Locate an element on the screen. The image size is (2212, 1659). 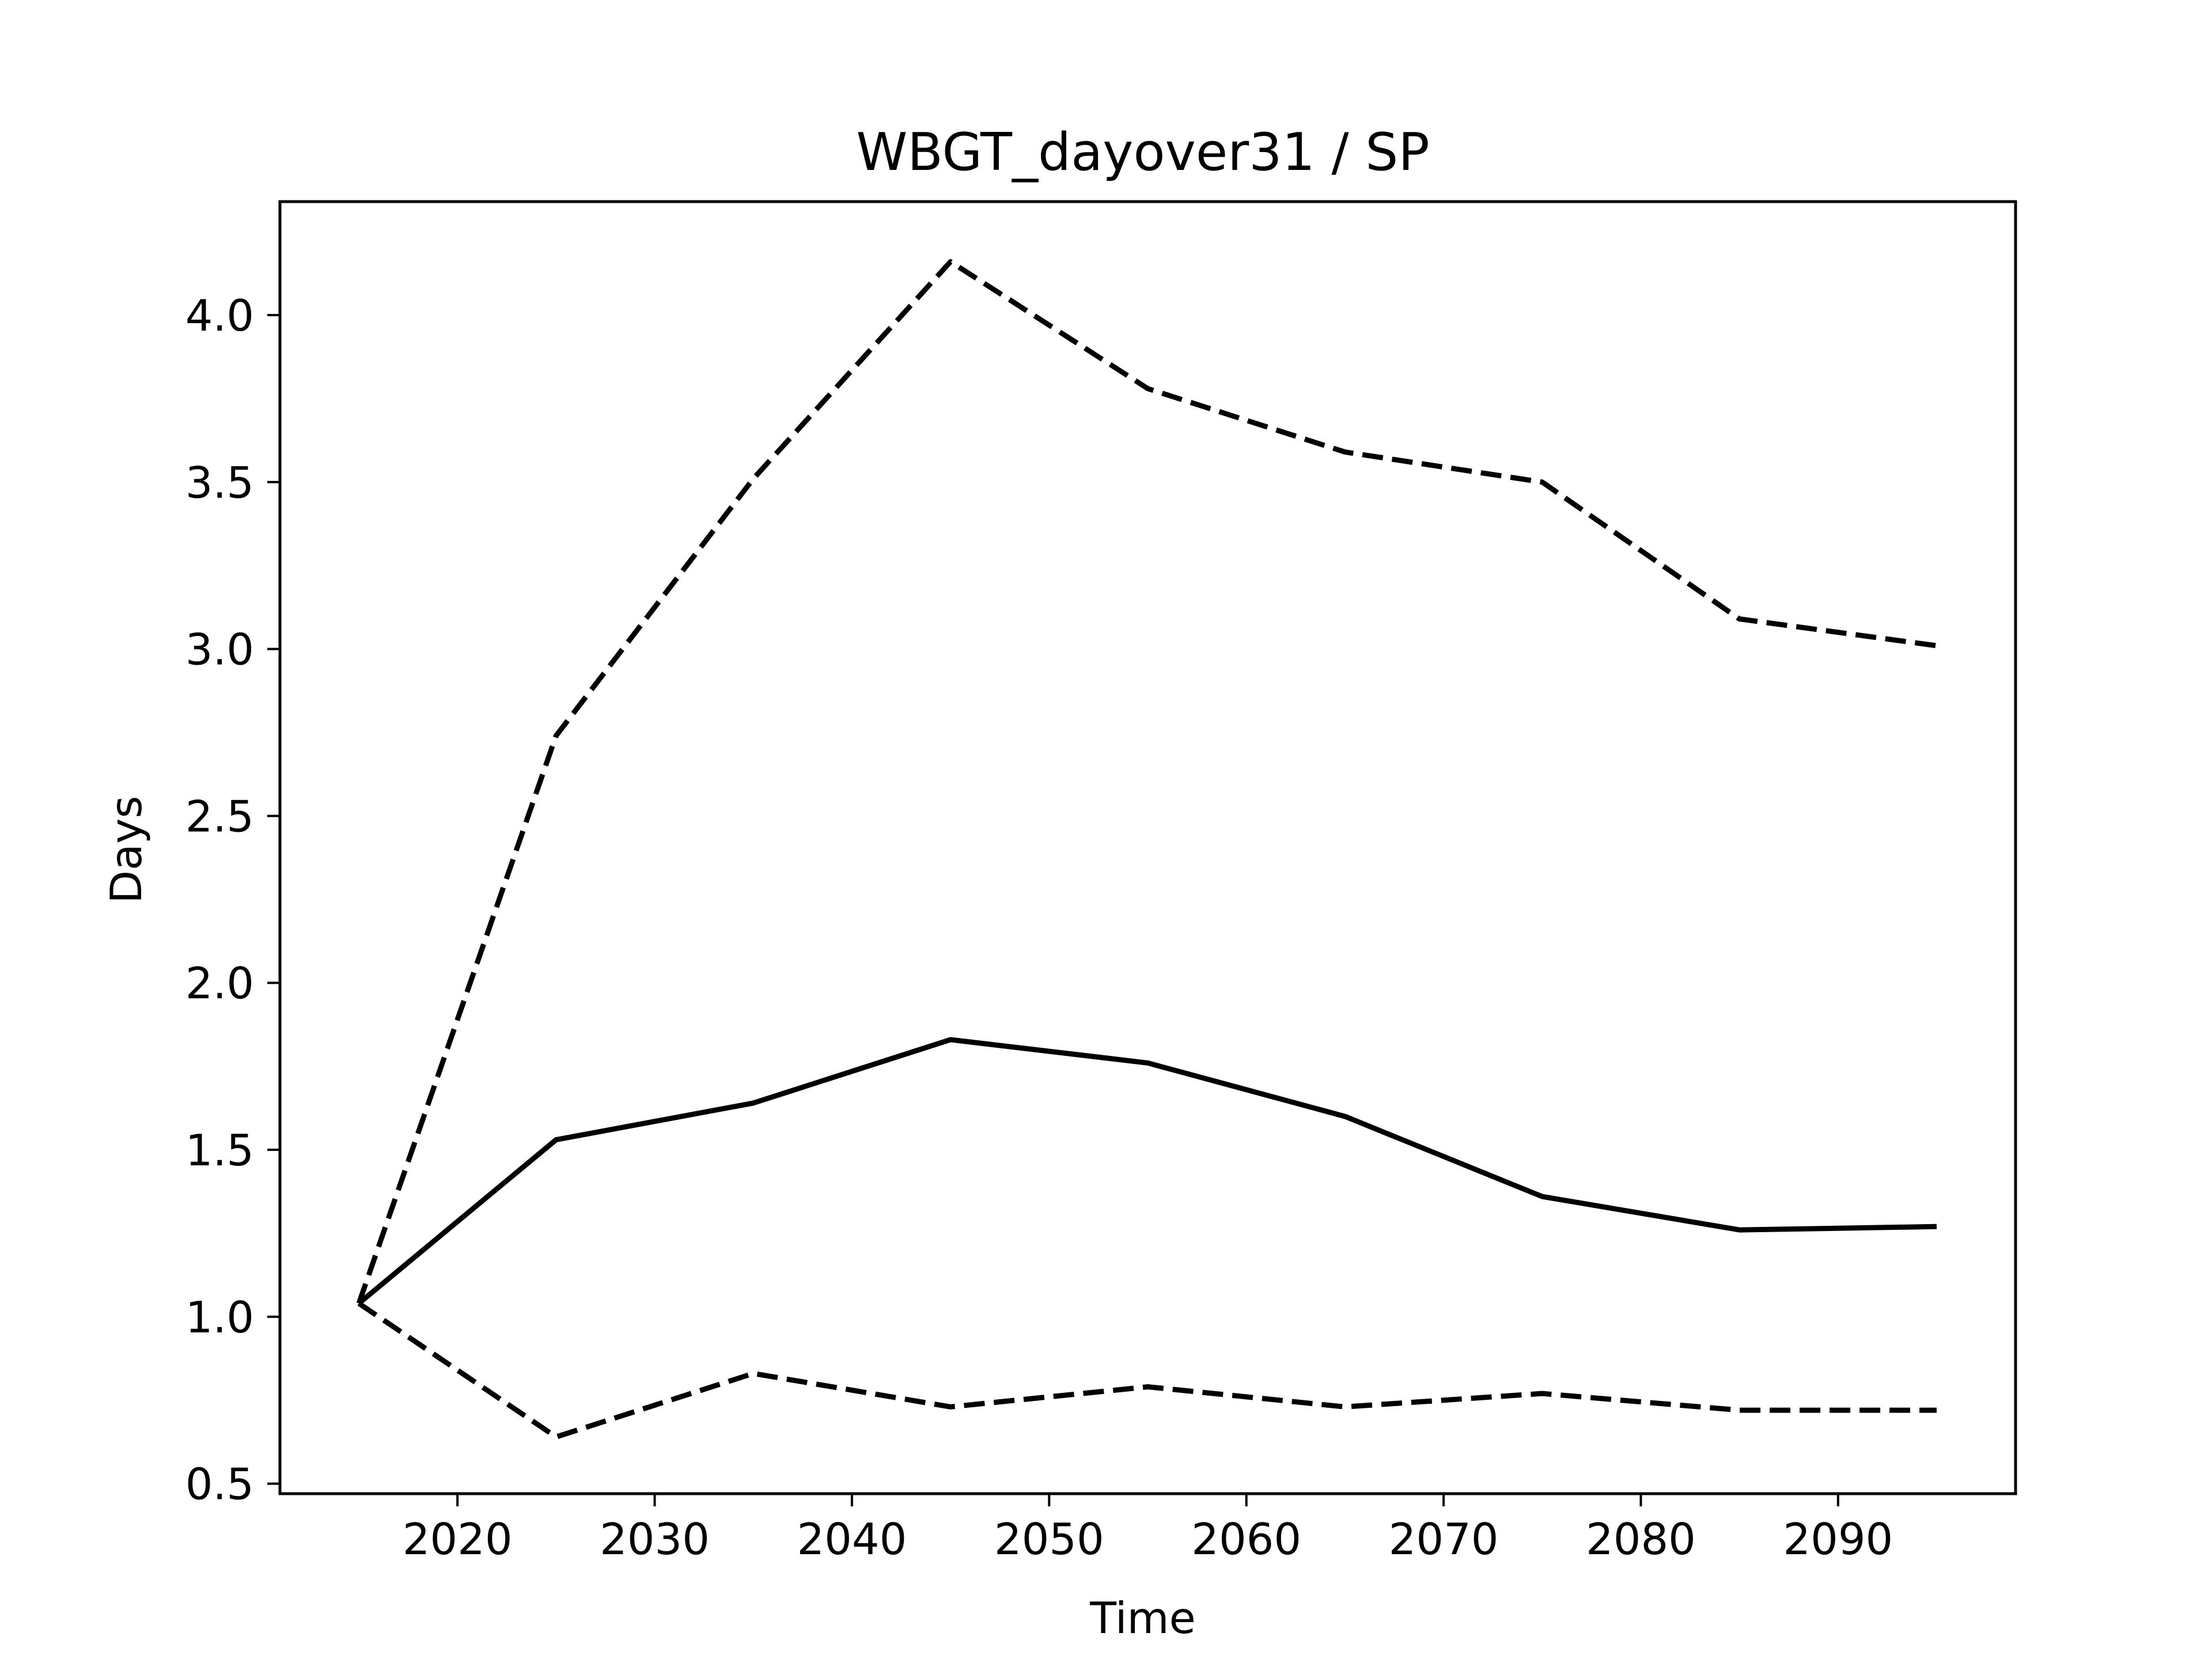
y-axis-ticks: 0.5 1.0 1.5 2.0 2.5 3.0 3.5 4.0 is located at coordinates (232, 900).